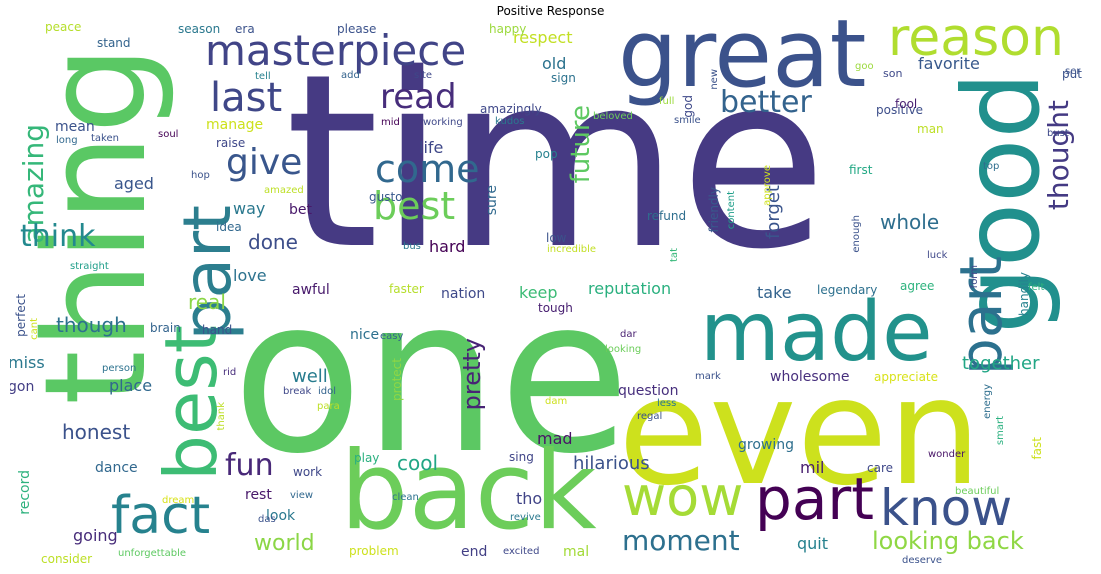 This screenshot has width=1101, height=574. Describe the element at coordinates (880, 468) in the screenshot. I see `word-care: care` at that location.